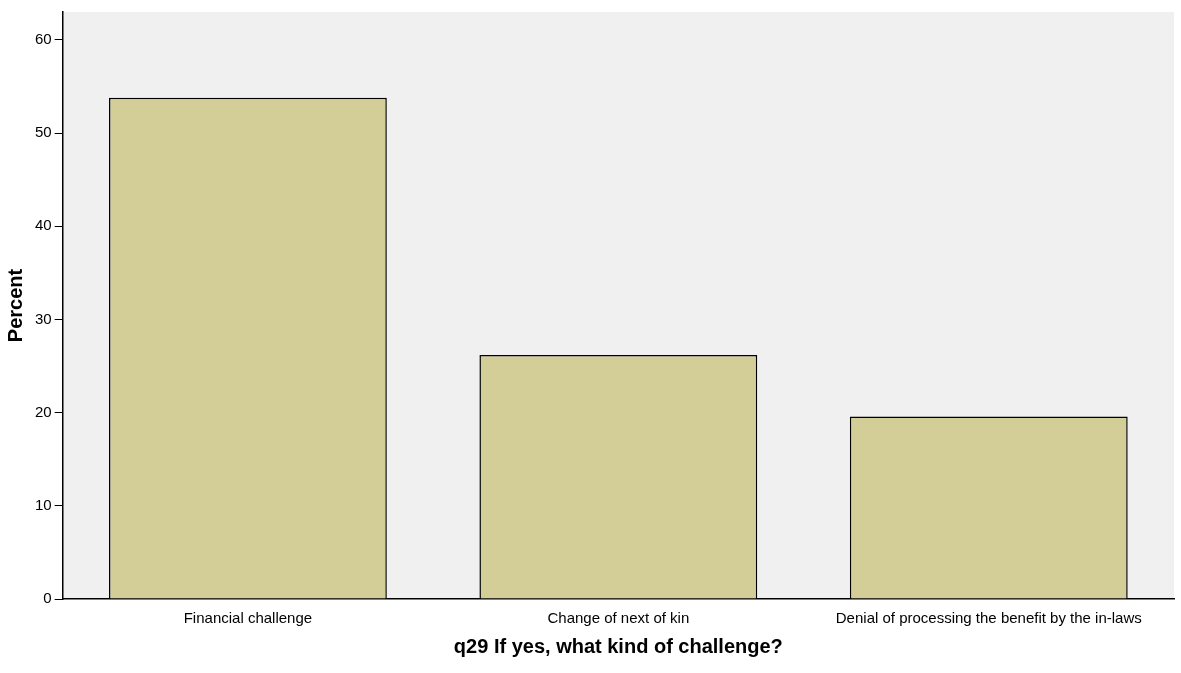 This screenshot has height=673, width=1181. Describe the element at coordinates (14, 305) in the screenshot. I see `y-axis-title: Percent` at that location.